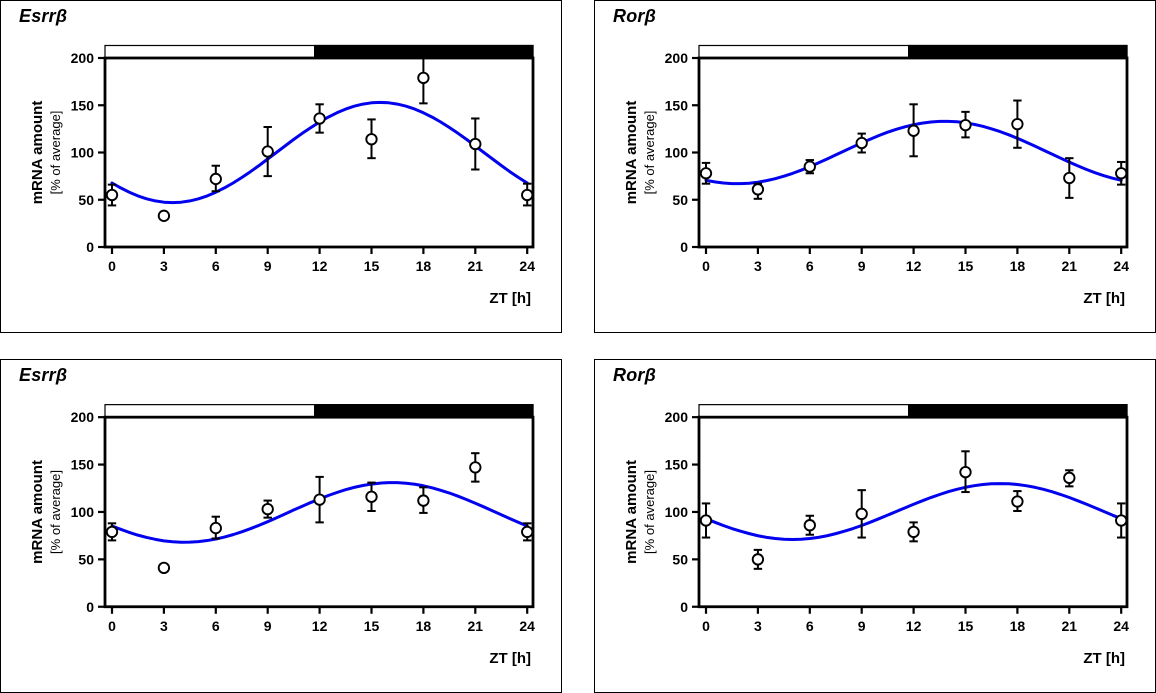 The width and height of the screenshot is (1156, 693). I want to click on fit-curve, so click(913, 511).